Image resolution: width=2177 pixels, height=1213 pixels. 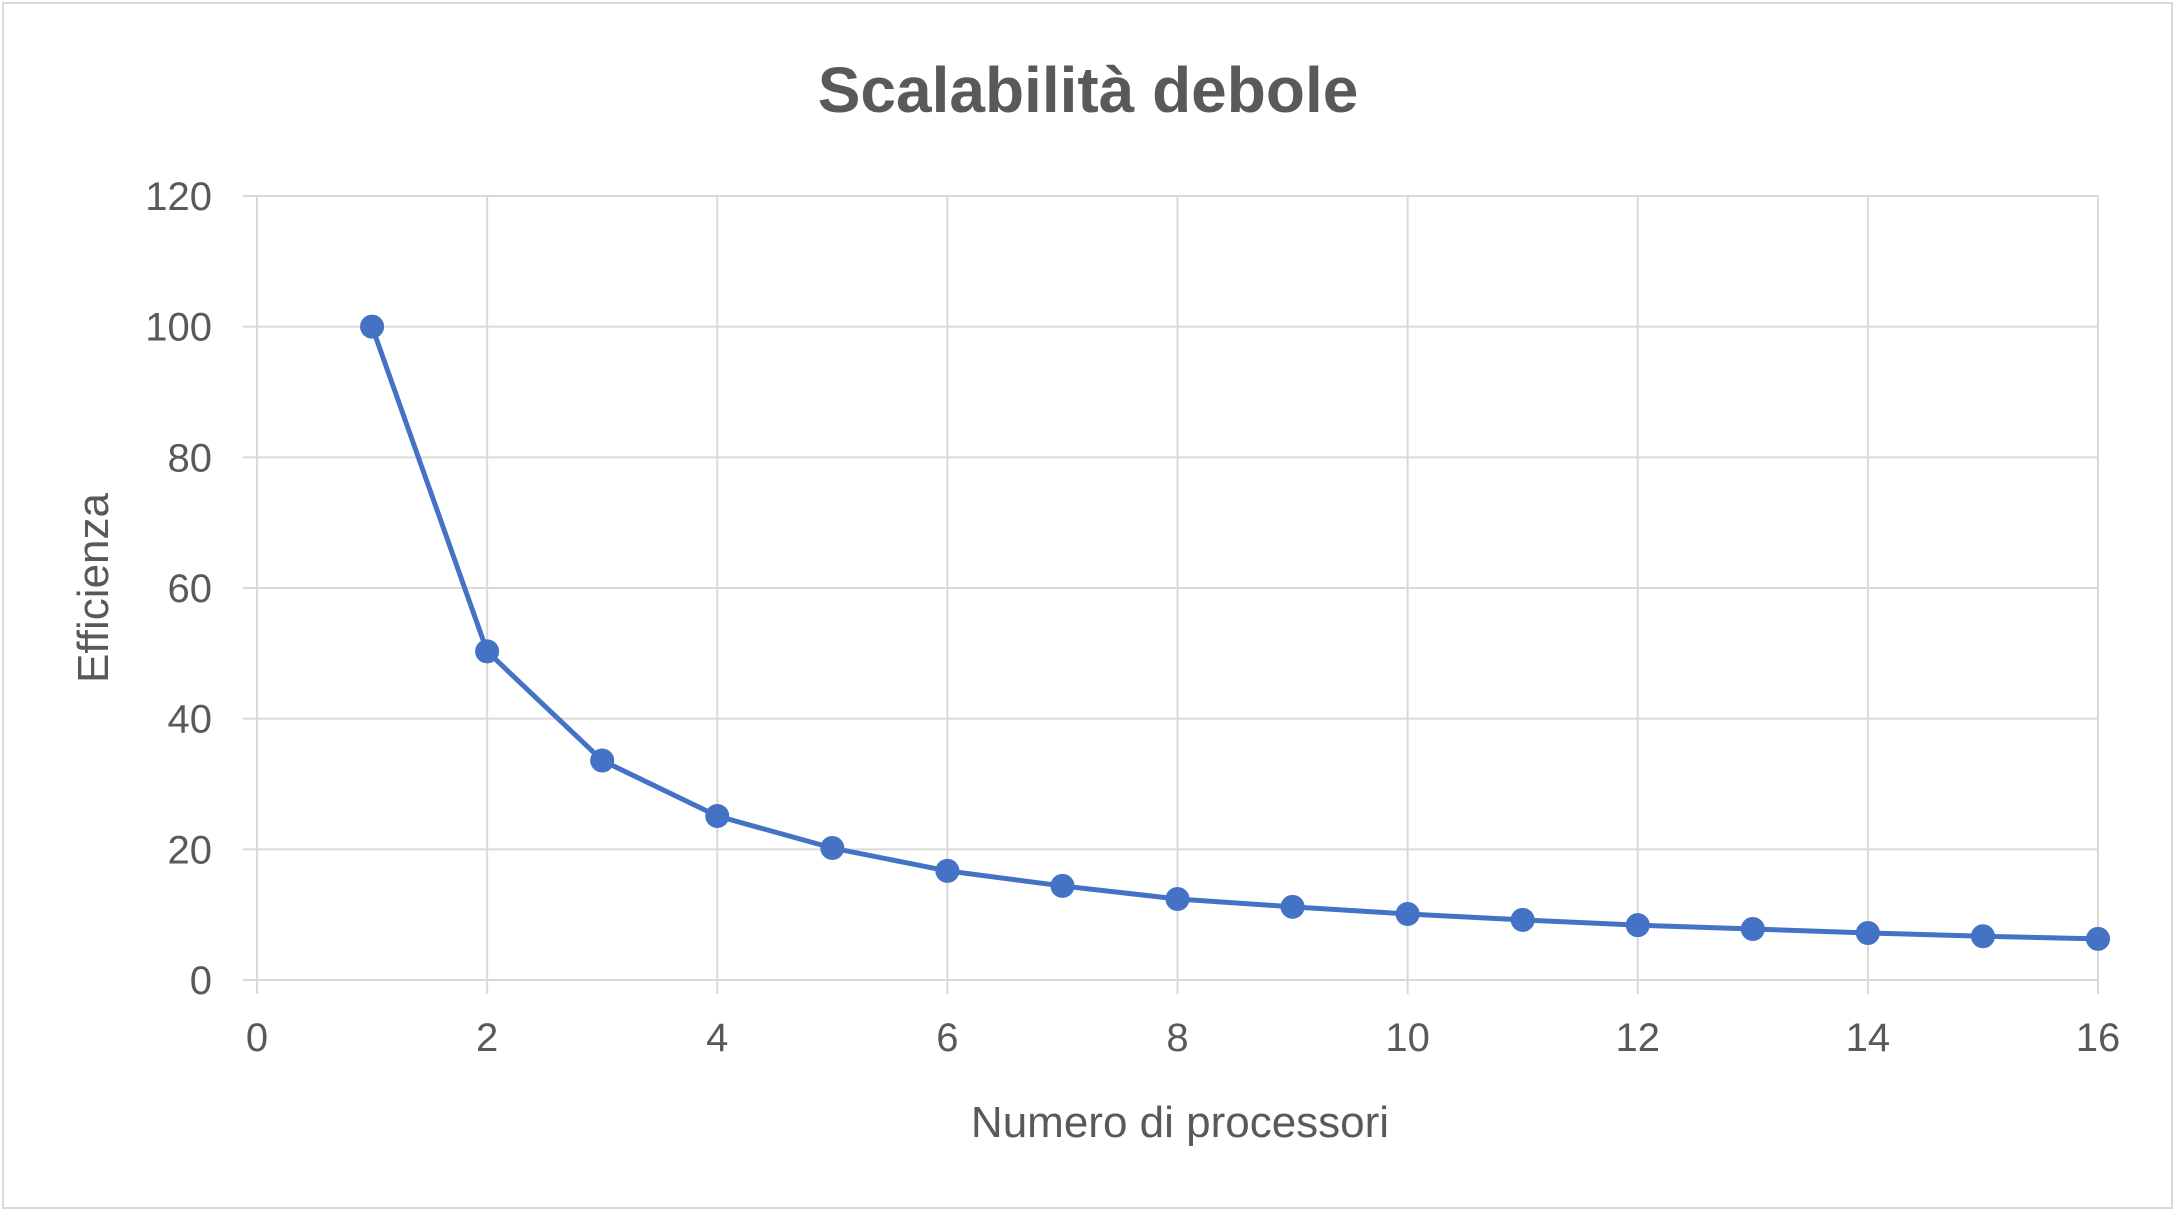 What do you see at coordinates (178, 197) in the screenshot?
I see `y-tick-label: 120` at bounding box center [178, 197].